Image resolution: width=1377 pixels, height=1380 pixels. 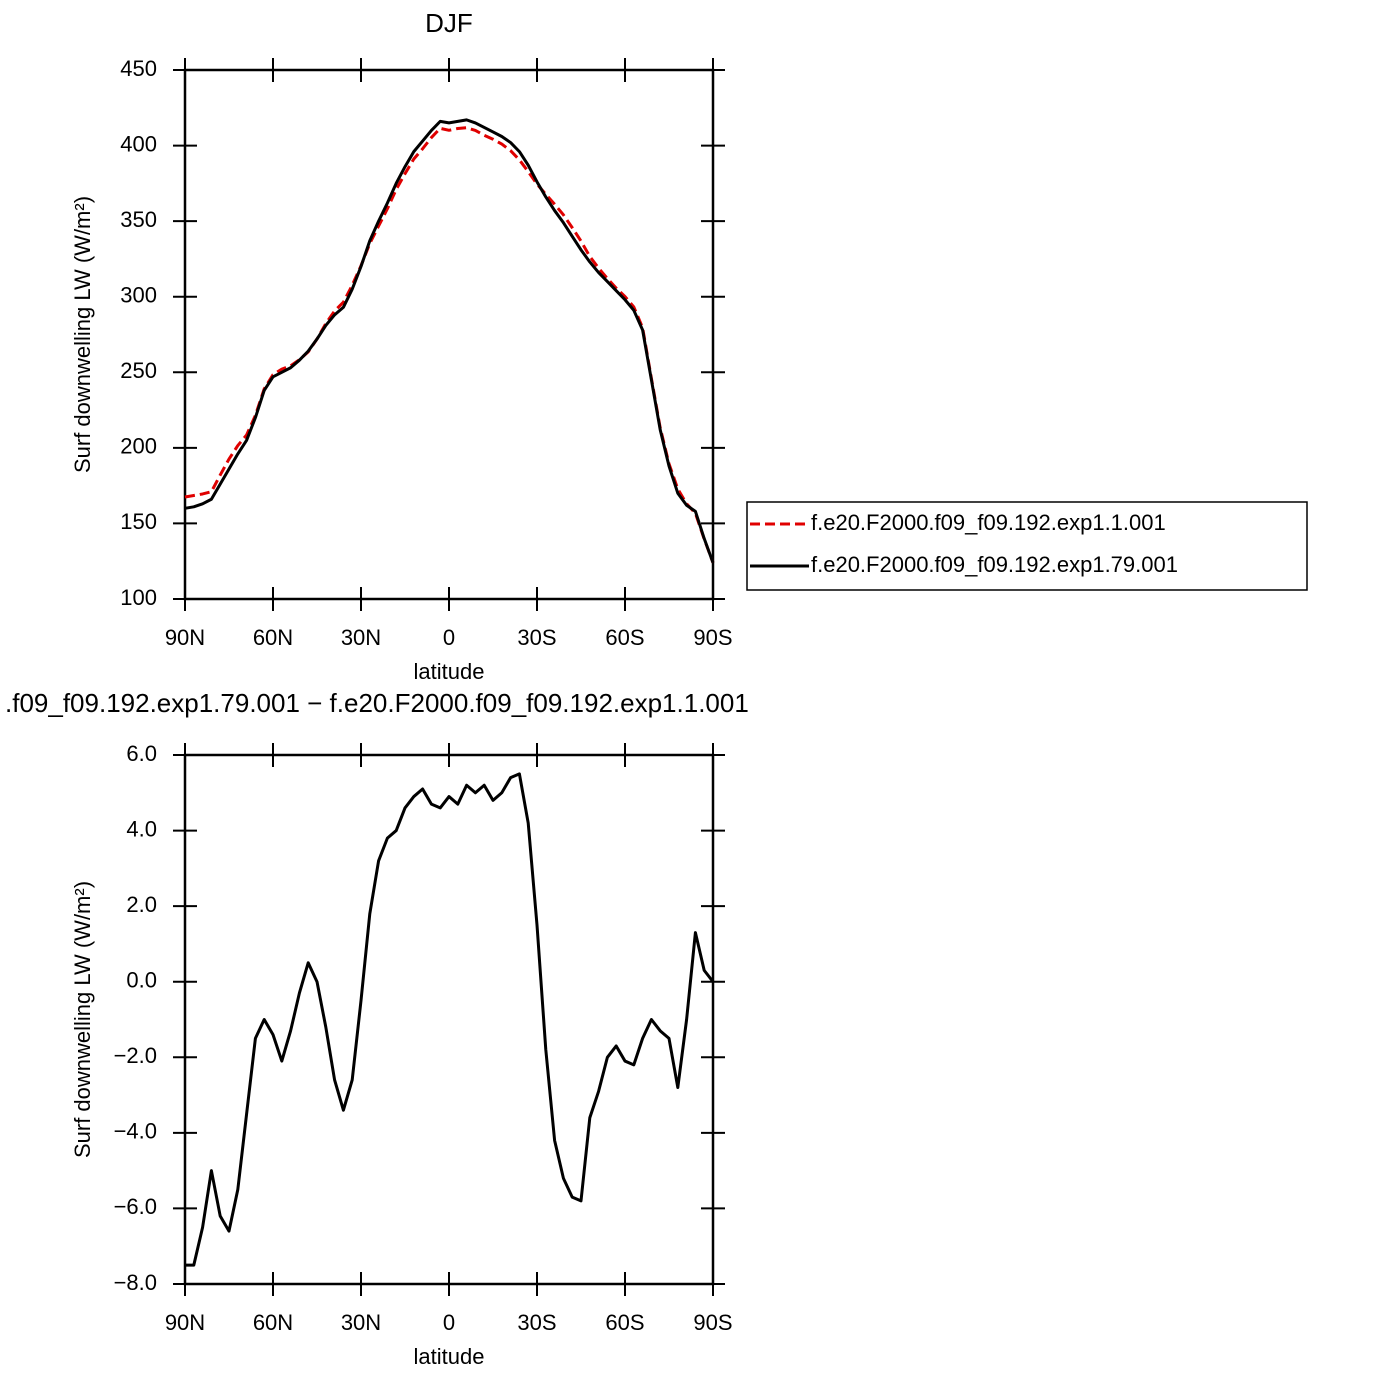 I want to click on y-tick-label: 300, so click(x=138, y=295).